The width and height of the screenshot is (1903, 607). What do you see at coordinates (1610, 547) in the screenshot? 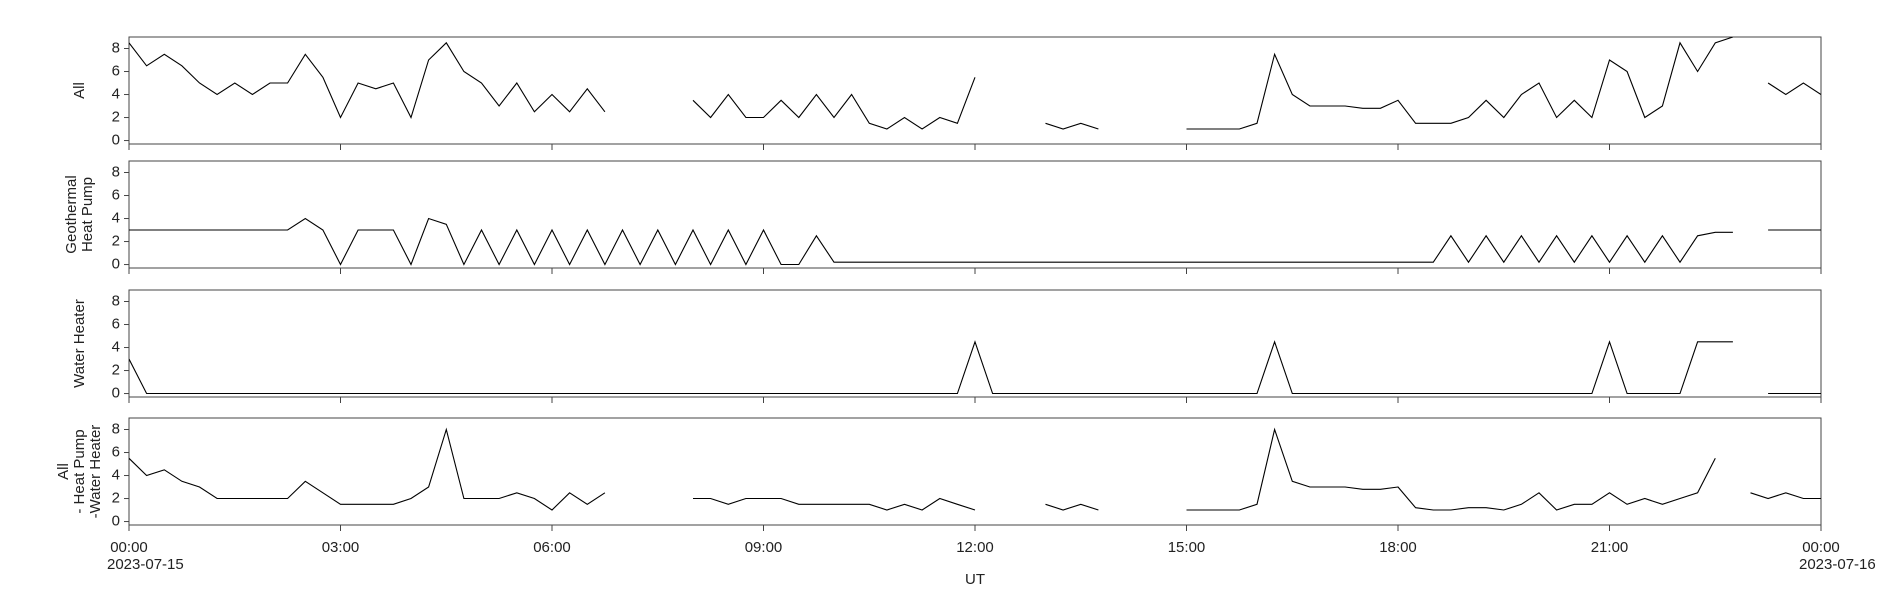
I see `x-tick-label: 21:00` at bounding box center [1610, 547].